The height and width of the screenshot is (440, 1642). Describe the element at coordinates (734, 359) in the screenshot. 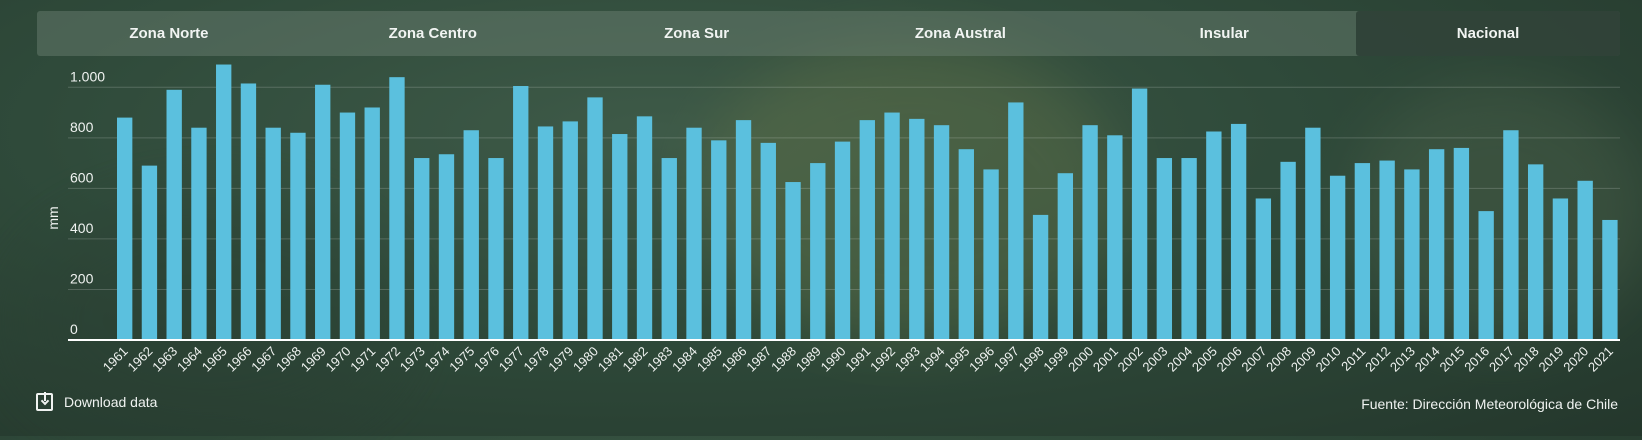

I see `x-tick-label: 1986` at that location.